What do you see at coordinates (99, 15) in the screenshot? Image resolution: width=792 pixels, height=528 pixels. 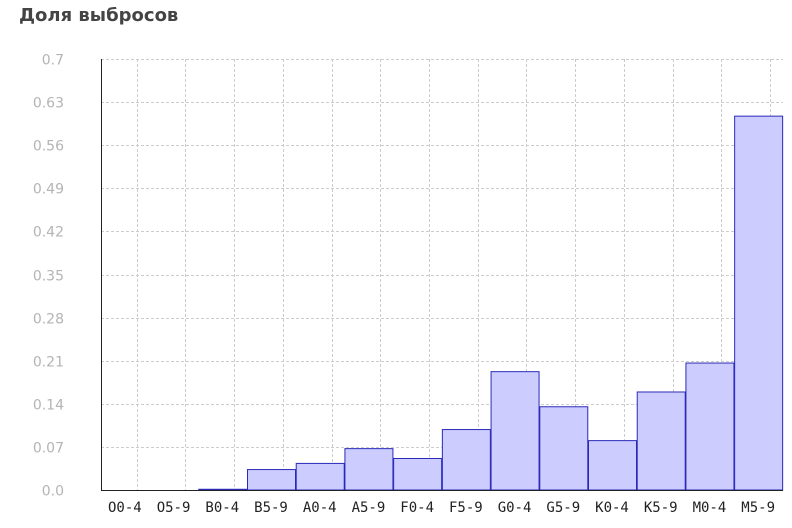 I see `chart-title: Доля выбросов` at bounding box center [99, 15].